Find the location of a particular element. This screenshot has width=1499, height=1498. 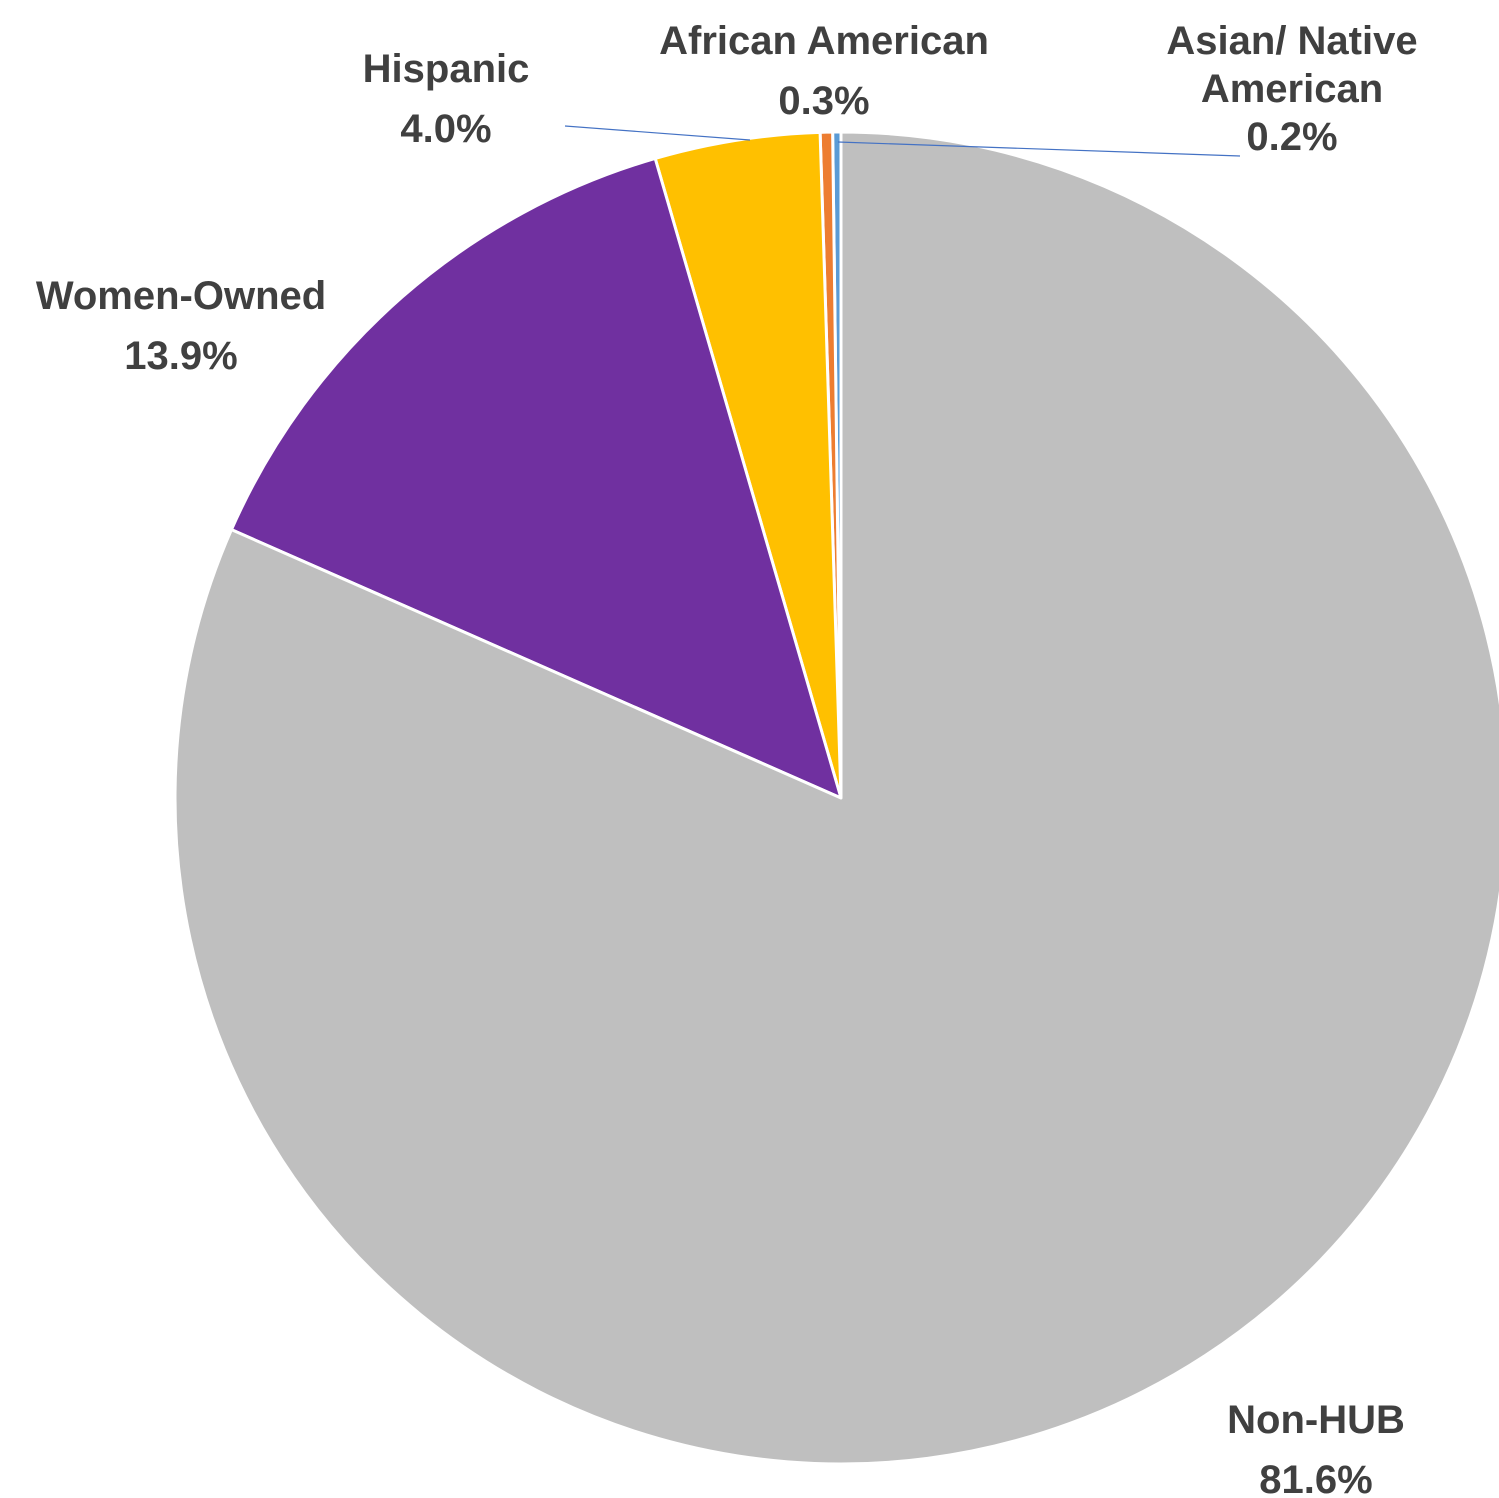

leader-line-asian-native-american is located at coordinates (1039, 149).